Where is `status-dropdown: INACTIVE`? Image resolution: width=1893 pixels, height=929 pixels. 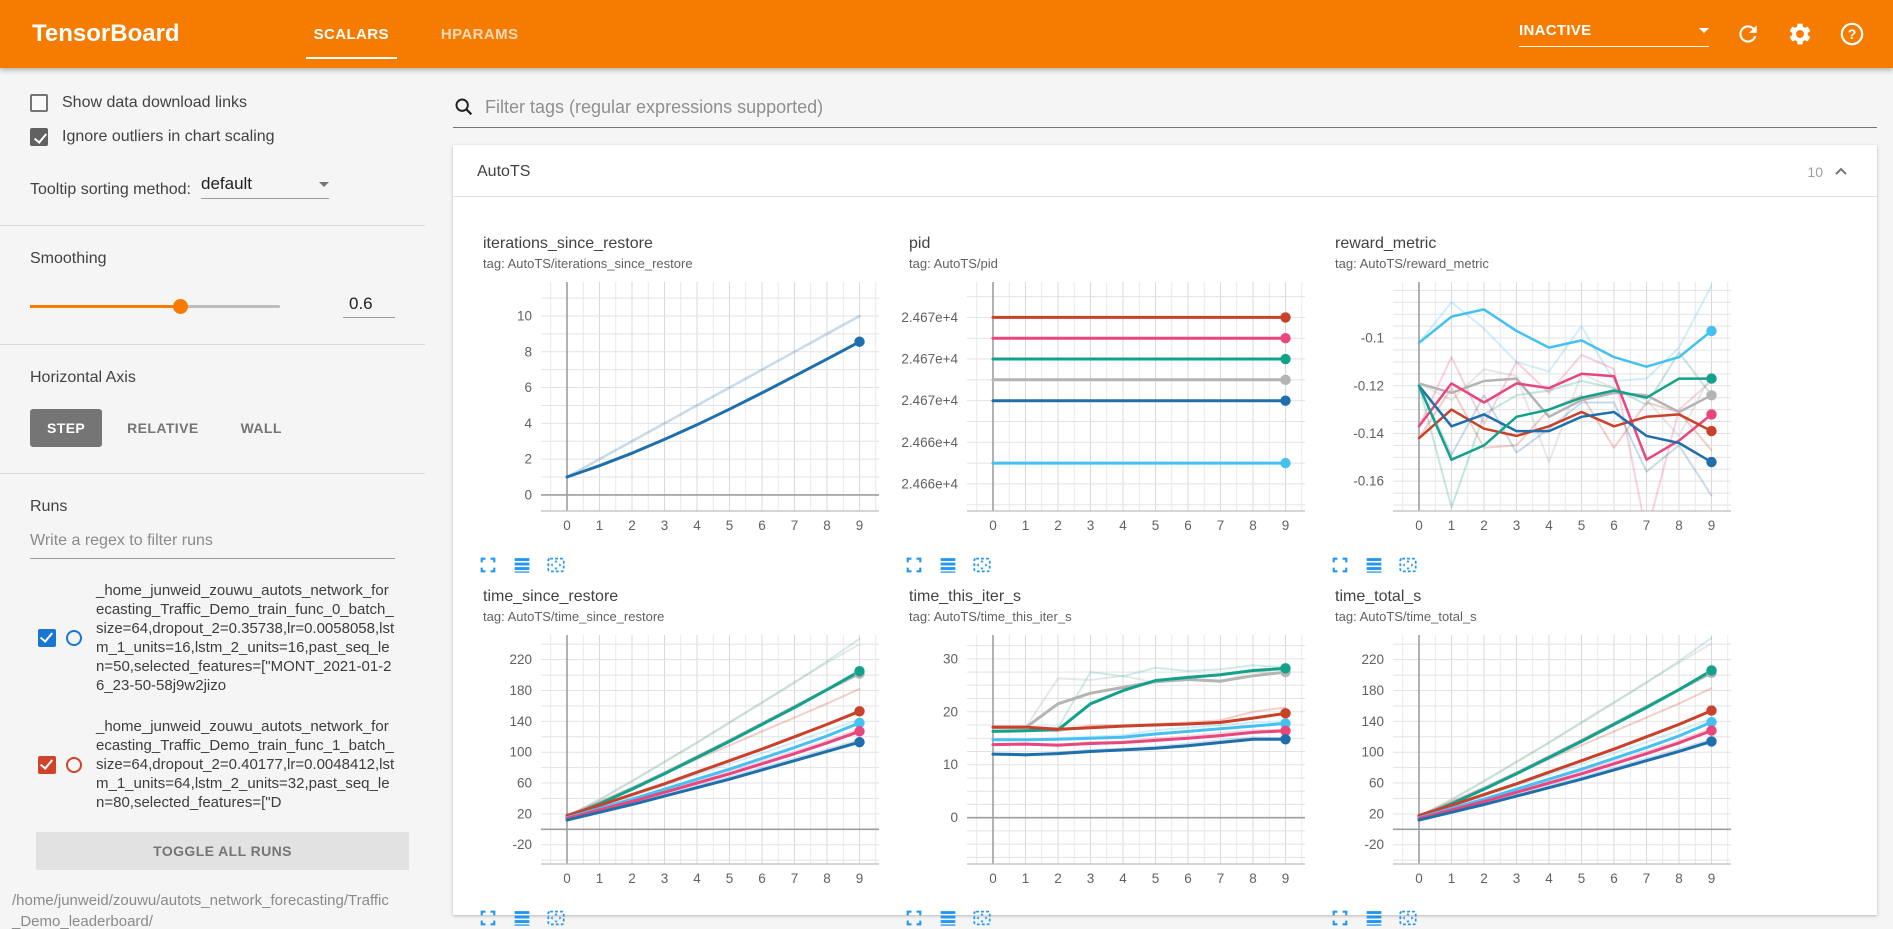 status-dropdown: INACTIVE is located at coordinates (1614, 34).